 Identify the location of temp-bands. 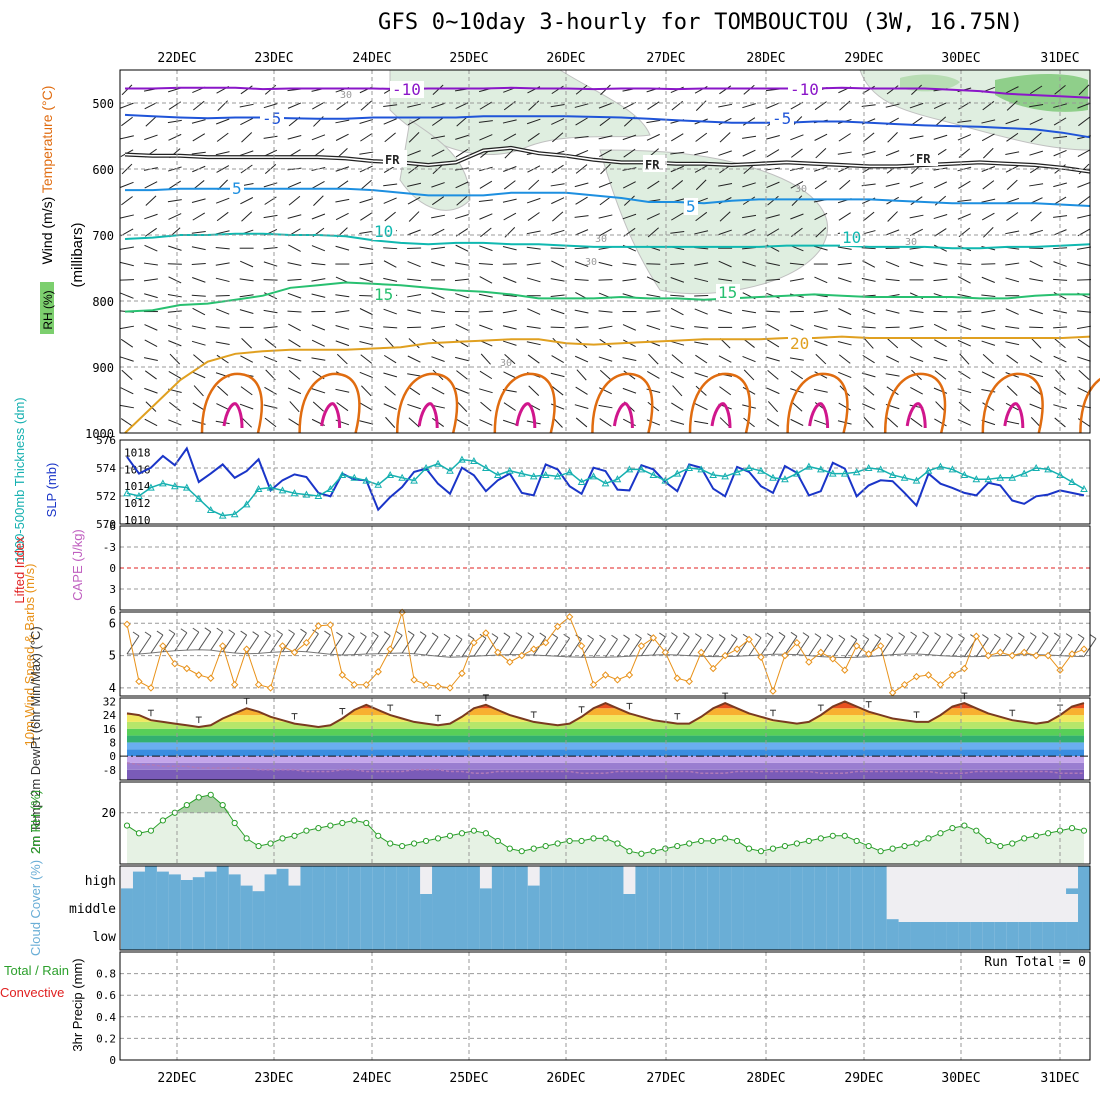
(605, 740).